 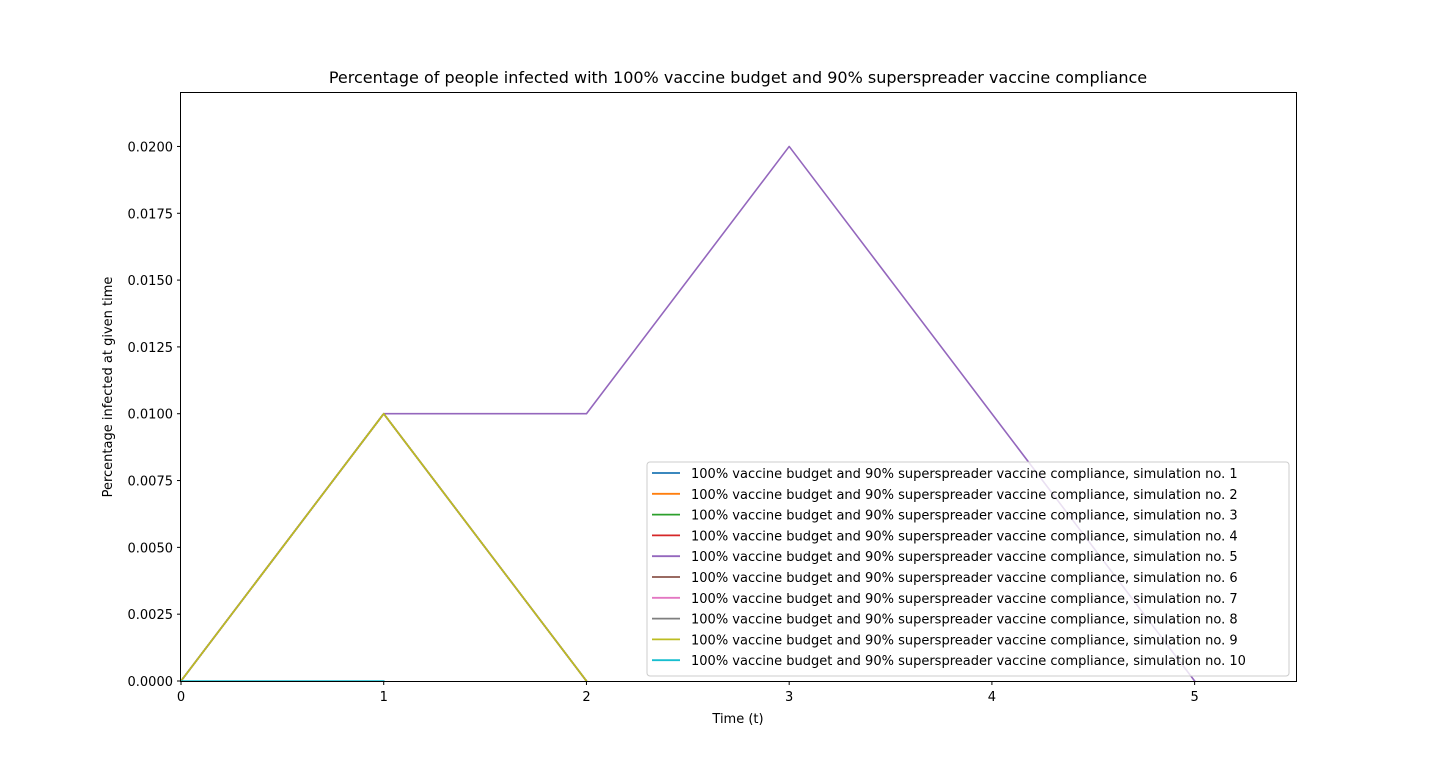 What do you see at coordinates (151, 548) in the screenshot?
I see `y-tick-label: 0.0050` at bounding box center [151, 548].